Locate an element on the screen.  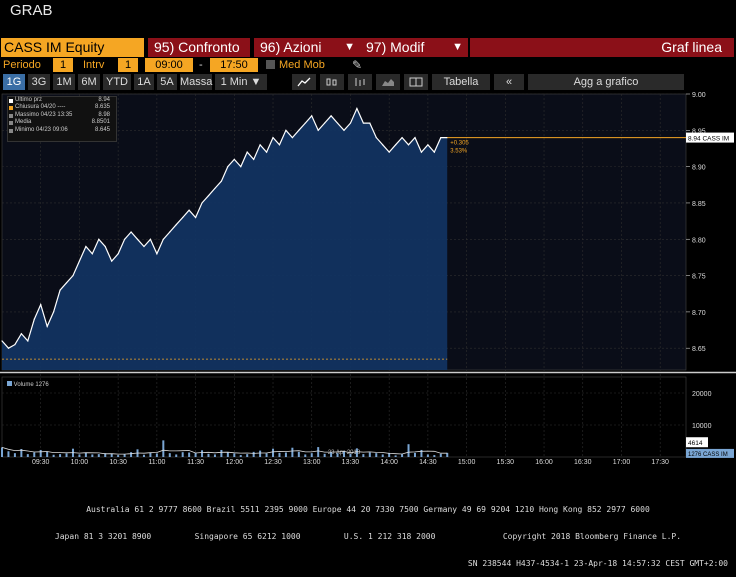
last-price-label: 8.94 CASS IM is located at coordinates (708, 139).